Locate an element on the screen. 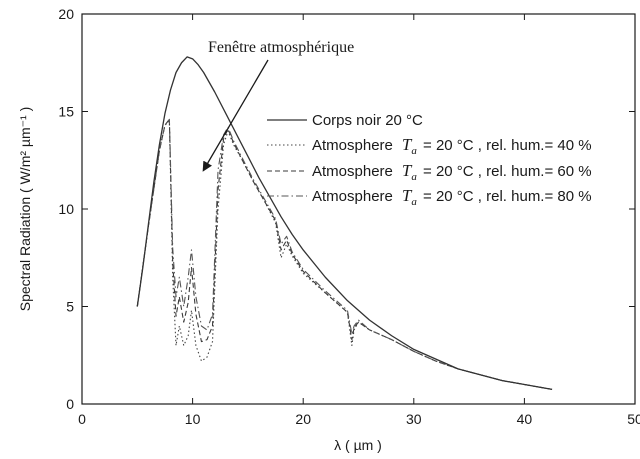  legend-label-2: Atmosphere Ta = 20 °C , rel. hum.= 60 % is located at coordinates (452, 172).